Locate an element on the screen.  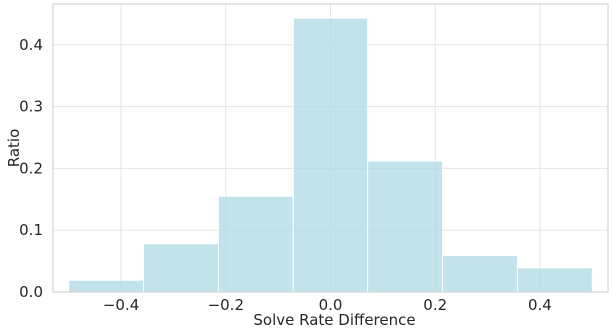
x-tick-label: 0.0 is located at coordinates (331, 305).